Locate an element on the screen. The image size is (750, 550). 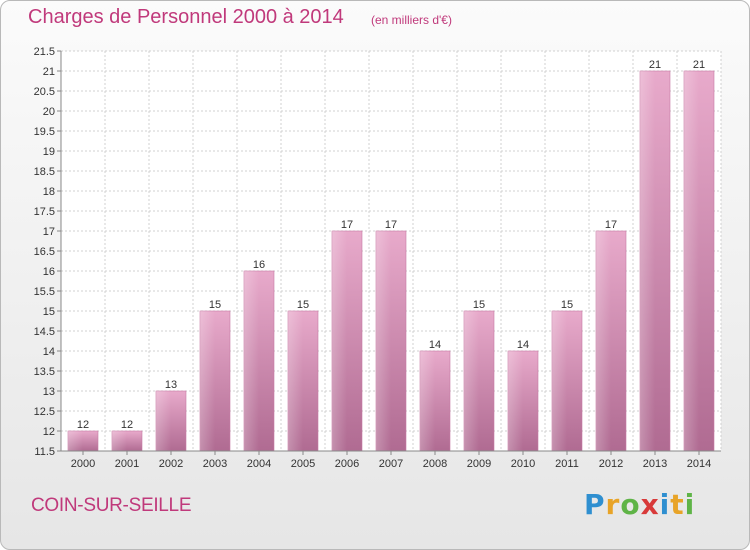
x-tick-label: 2013 is located at coordinates (655, 464).